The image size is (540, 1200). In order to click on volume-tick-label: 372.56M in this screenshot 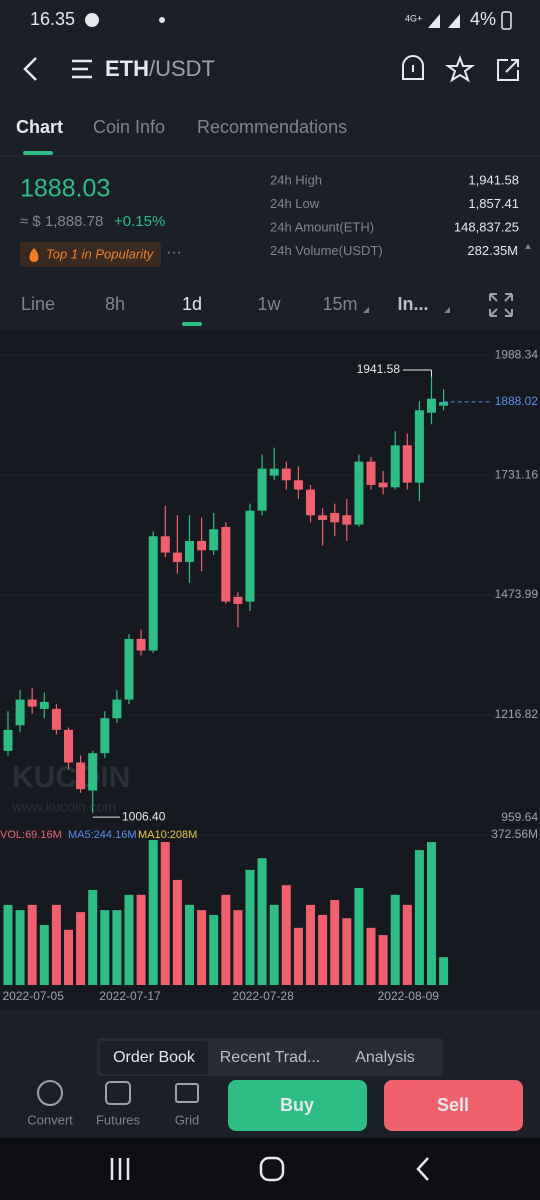, I will do `click(514, 834)`.